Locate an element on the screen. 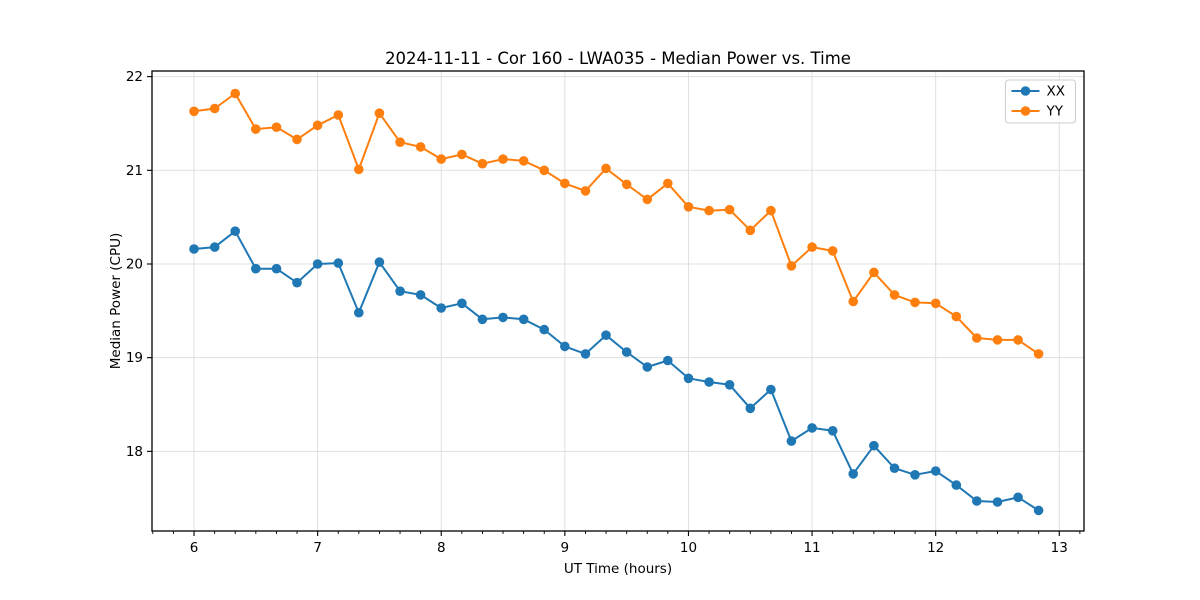  y-tick-label: 18 is located at coordinates (134, 452).